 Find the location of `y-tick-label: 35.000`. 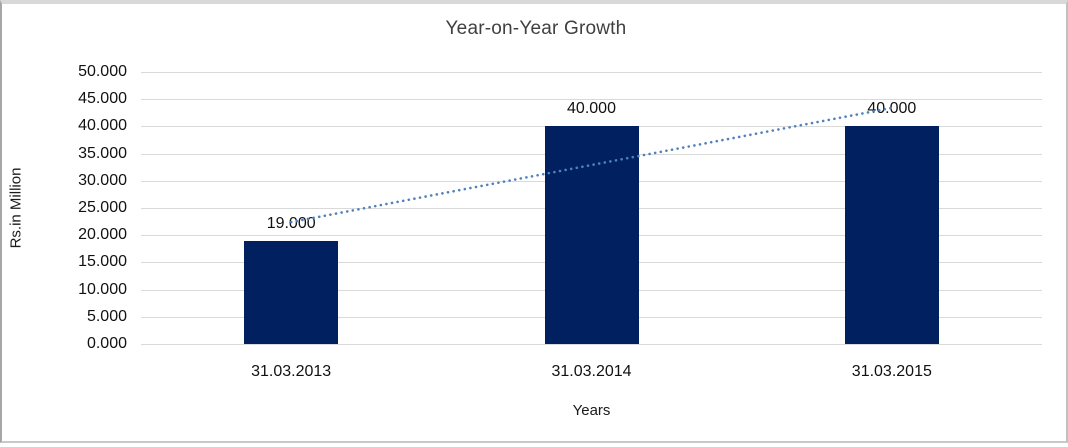

y-tick-label: 35.000 is located at coordinates (102, 153).